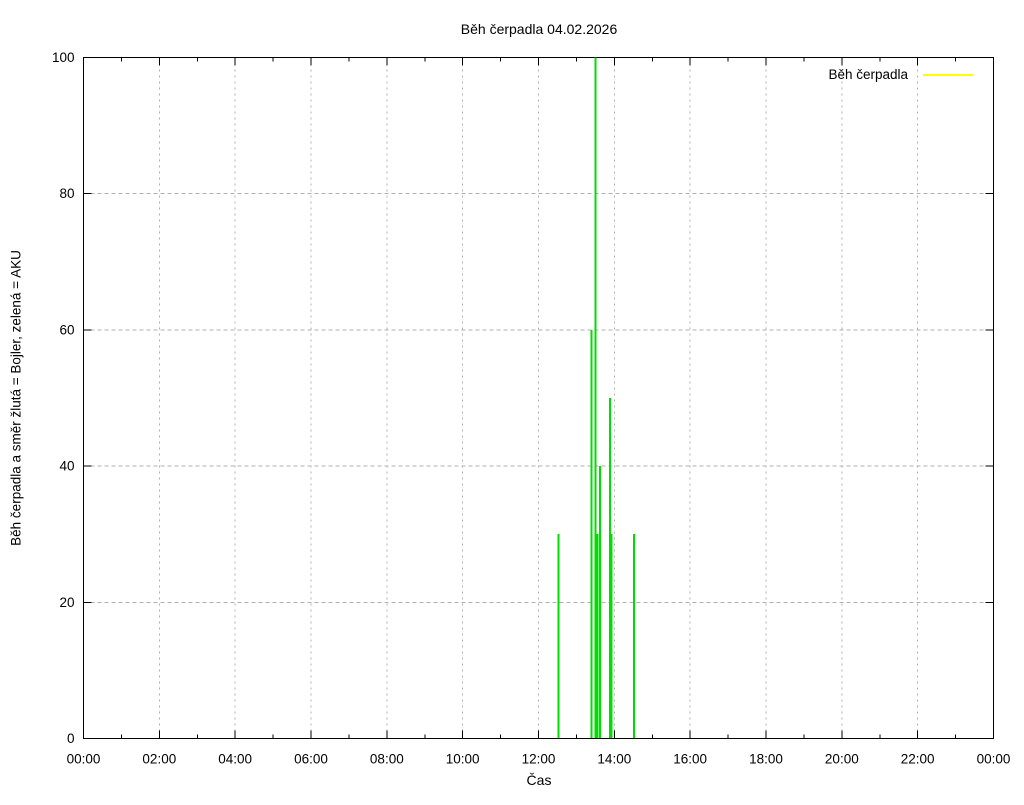  What do you see at coordinates (463, 759) in the screenshot?
I see `svg-text: 10:00` at bounding box center [463, 759].